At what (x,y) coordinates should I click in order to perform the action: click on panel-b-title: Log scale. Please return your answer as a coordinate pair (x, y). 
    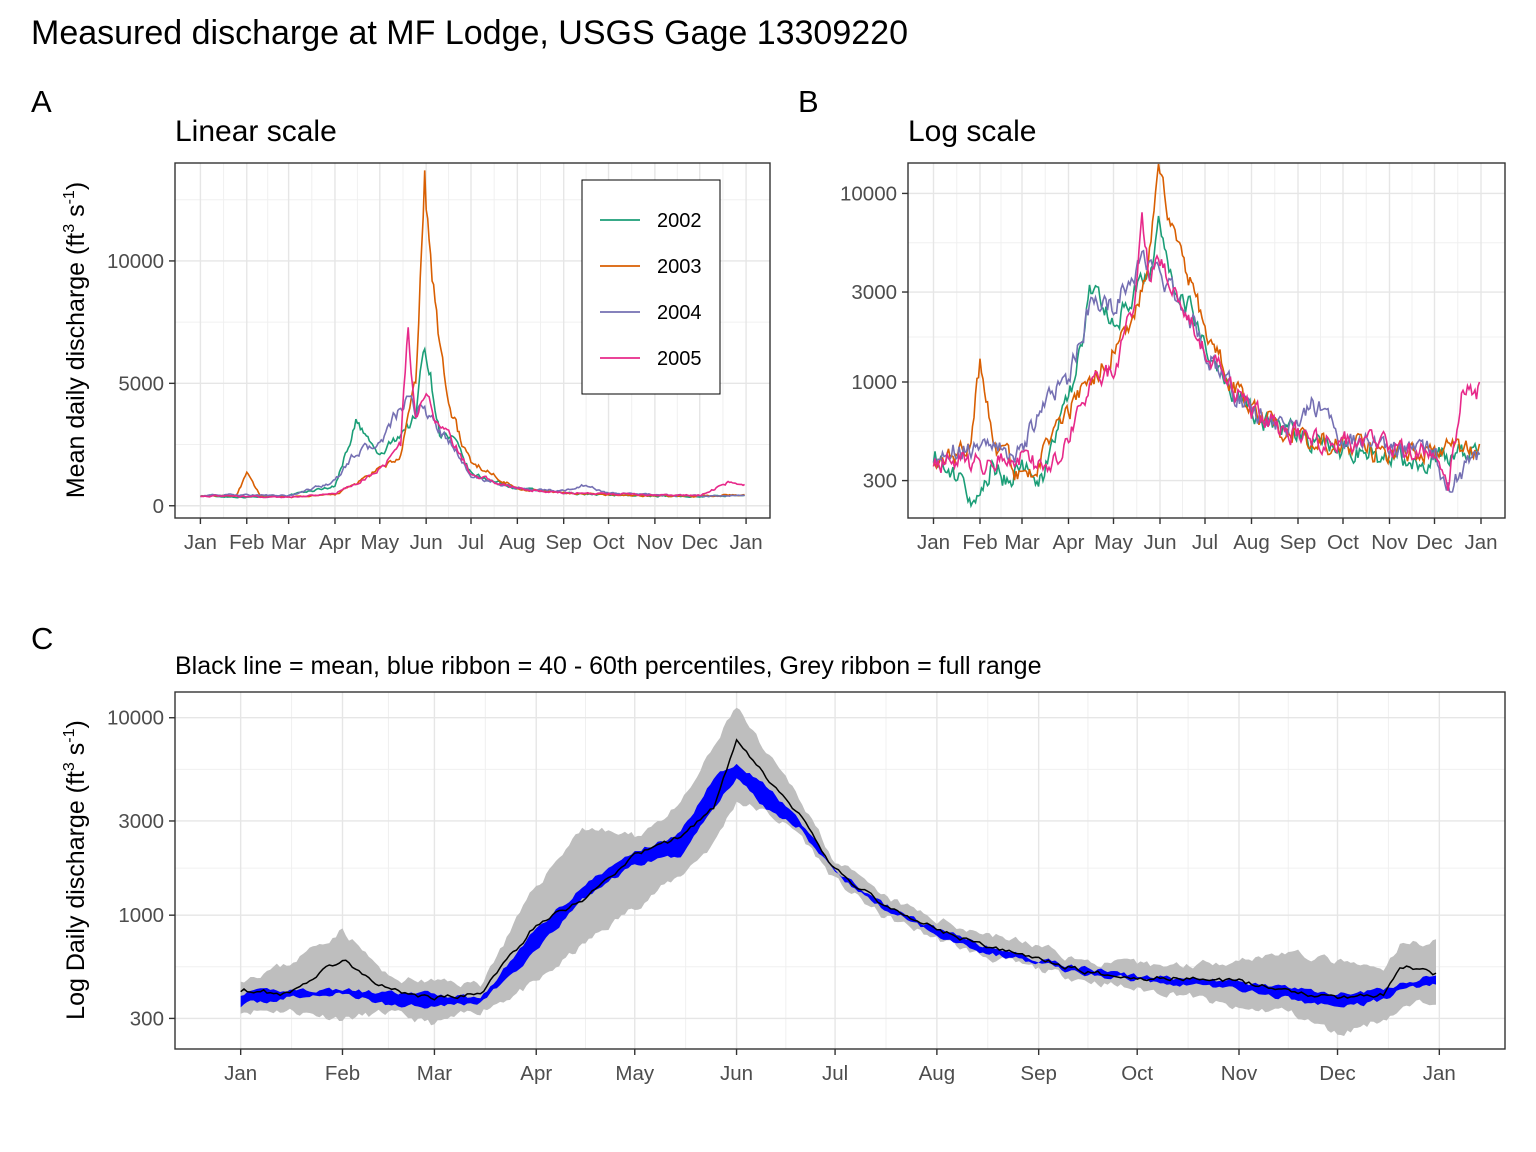
    Looking at the image, I should click on (972, 131).